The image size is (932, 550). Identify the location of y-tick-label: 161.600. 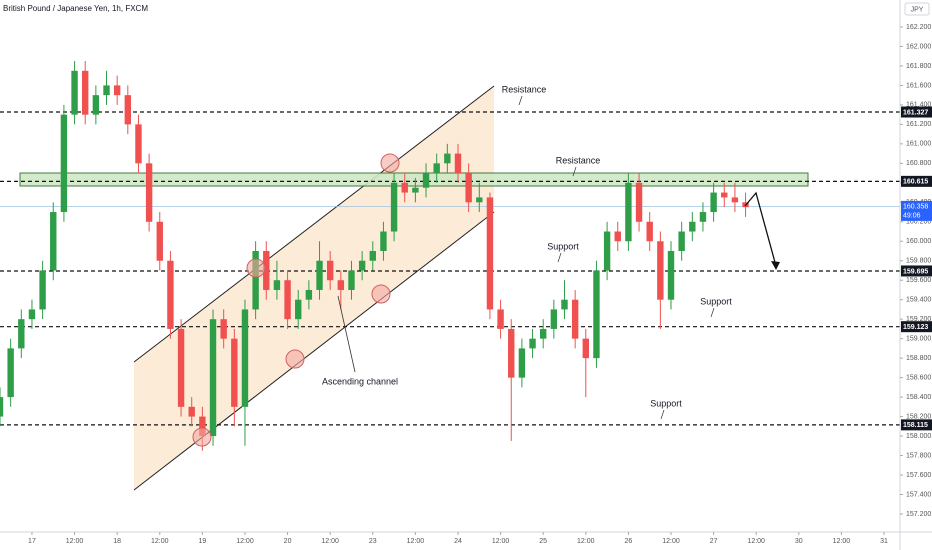
(918, 85).